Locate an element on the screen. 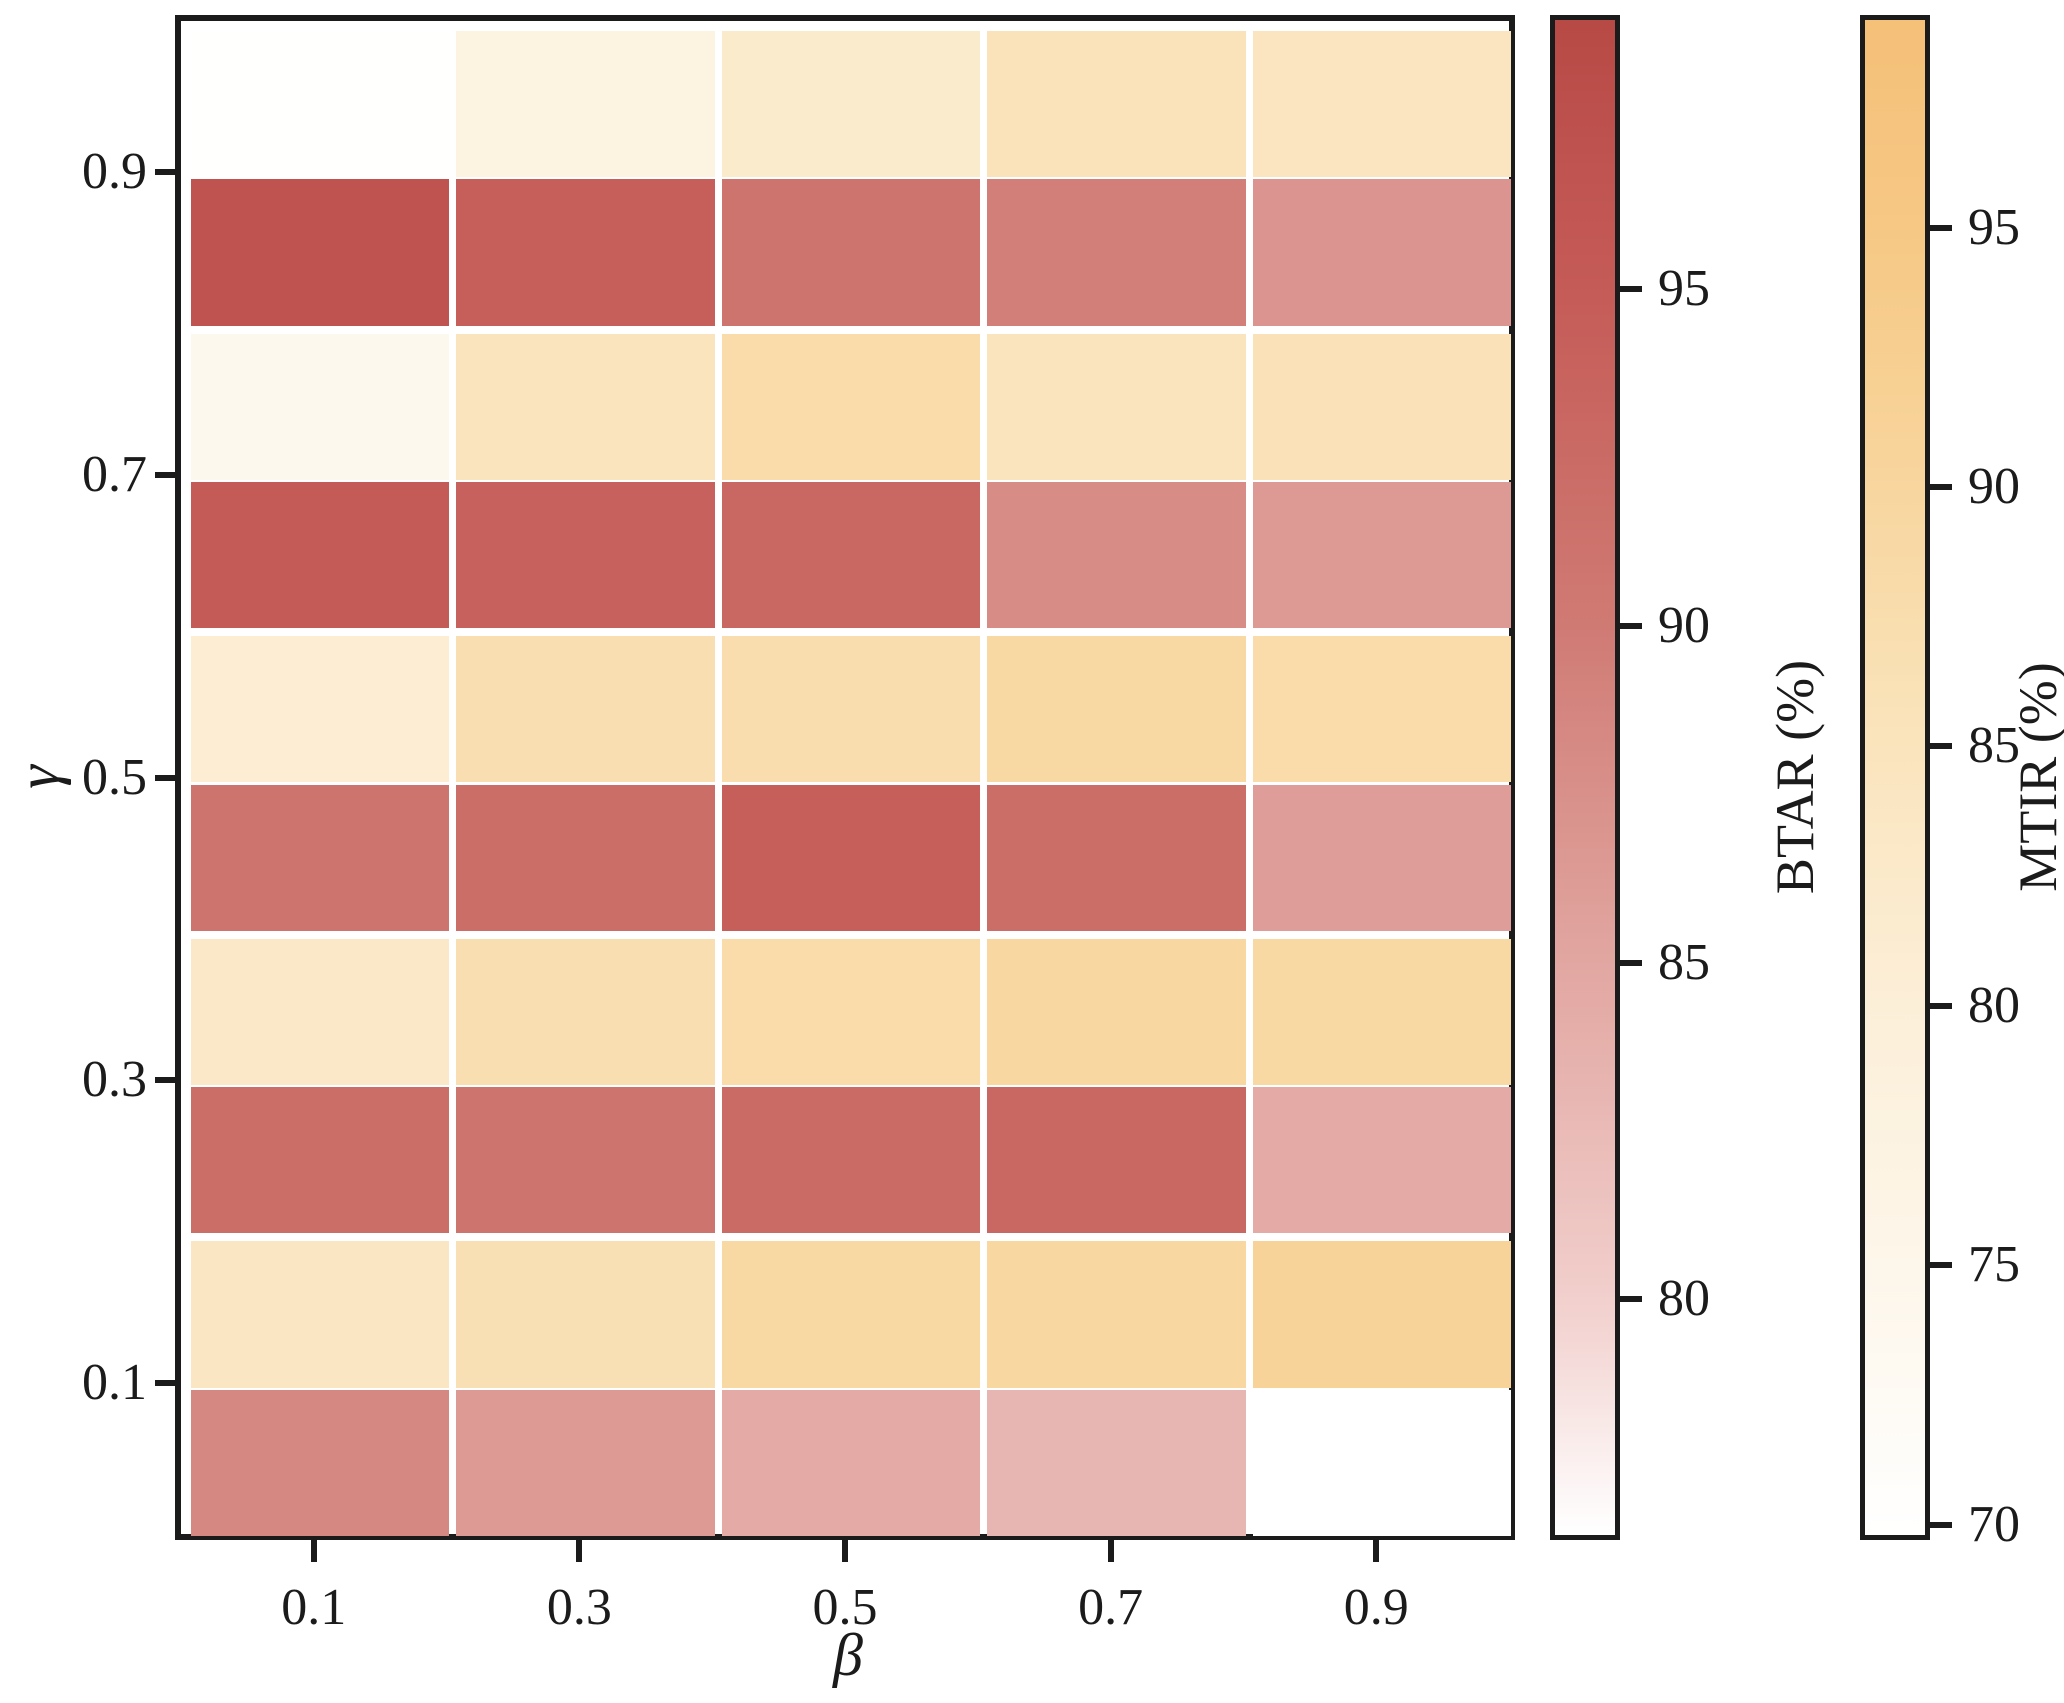 This screenshot has height=1703, width=2064. x-tick-mark-0.1 is located at coordinates (313, 1551).